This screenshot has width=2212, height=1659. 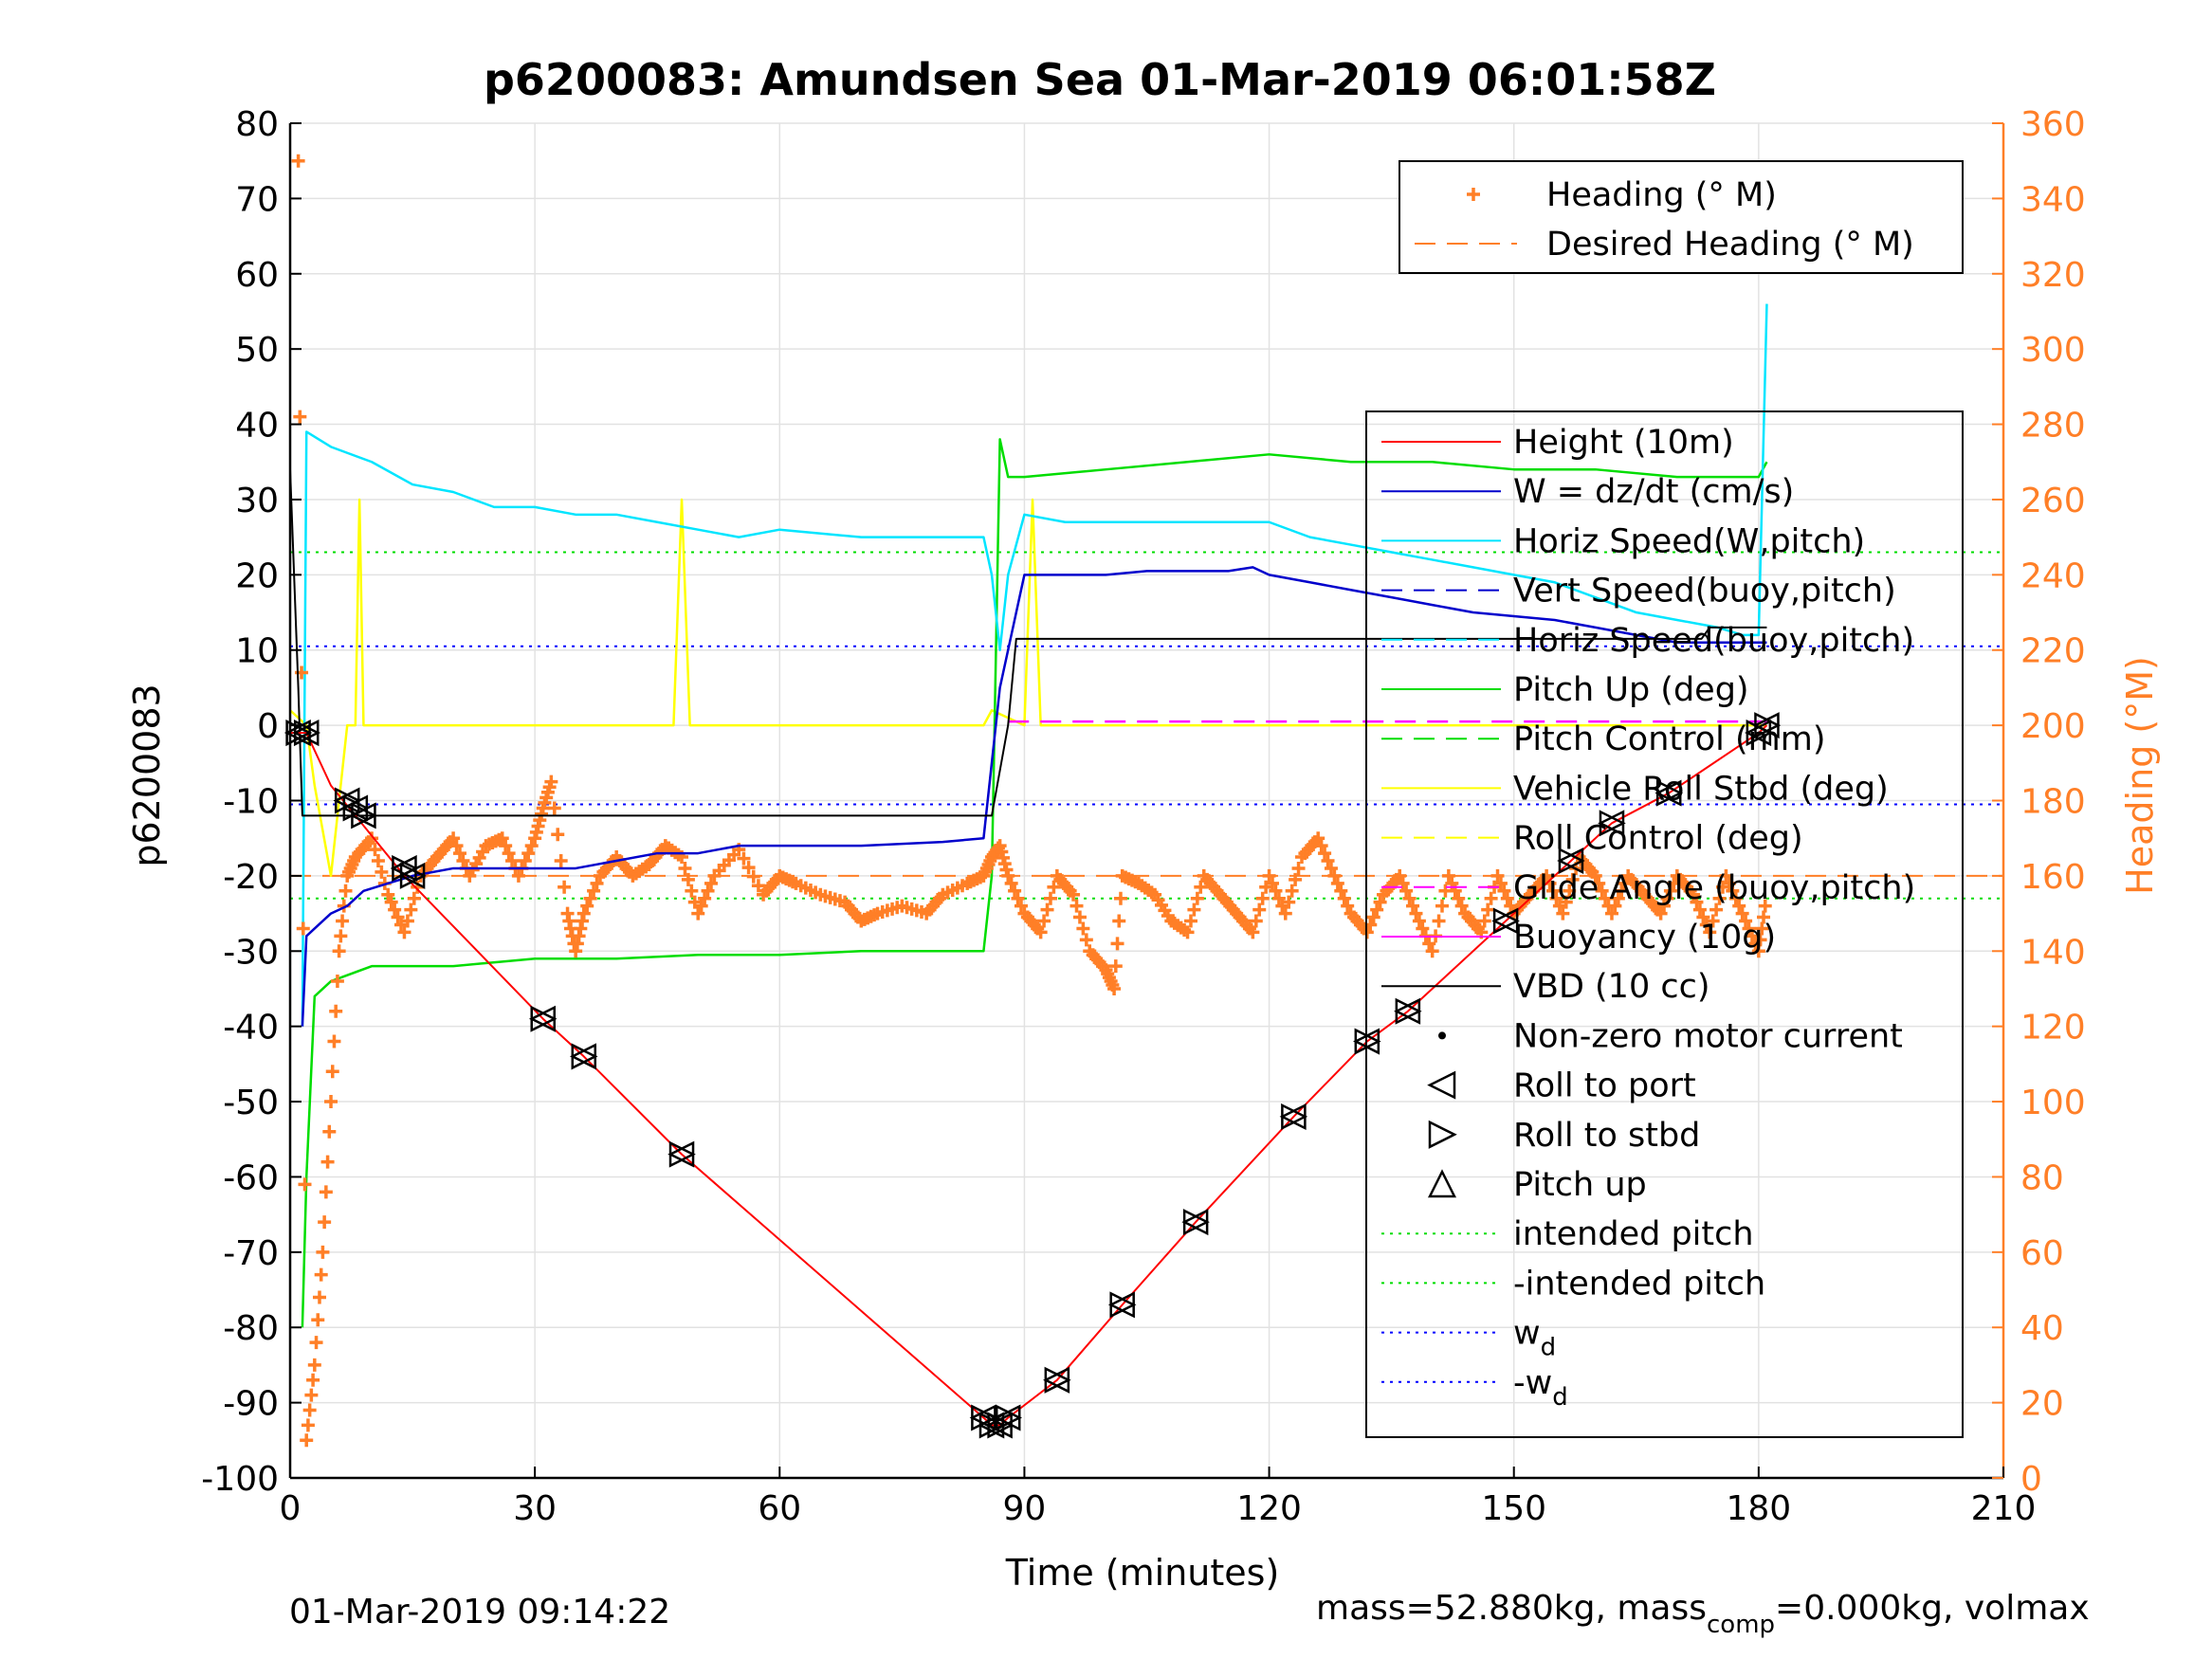 I want to click on y-tick-label: 70, so click(x=257, y=199).